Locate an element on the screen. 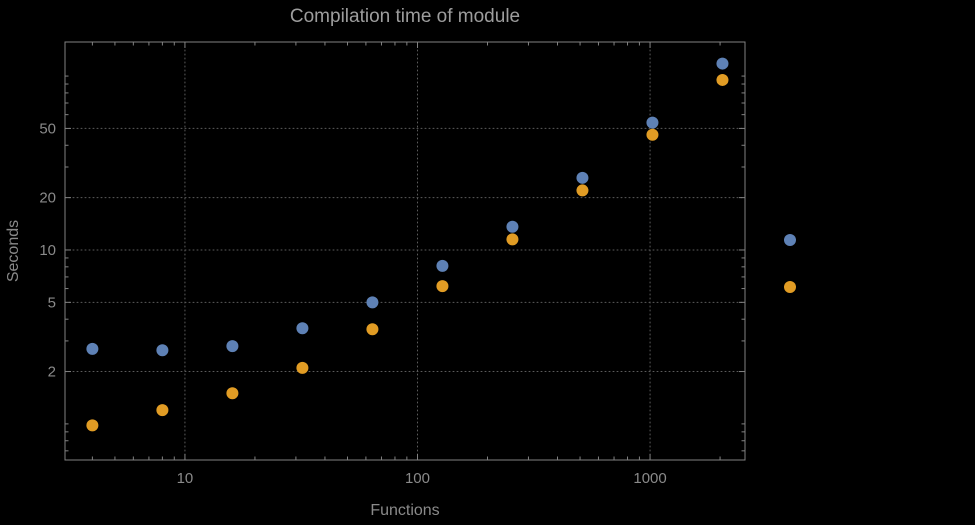 This screenshot has height=525, width=975. y-tick-label: 50 is located at coordinates (47, 128).